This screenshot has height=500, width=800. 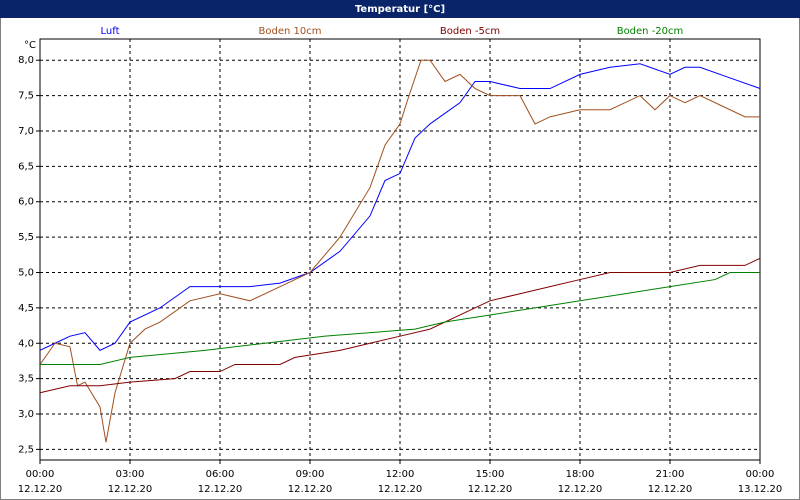 What do you see at coordinates (30, 45) in the screenshot?
I see `y-axis-label: °C` at bounding box center [30, 45].